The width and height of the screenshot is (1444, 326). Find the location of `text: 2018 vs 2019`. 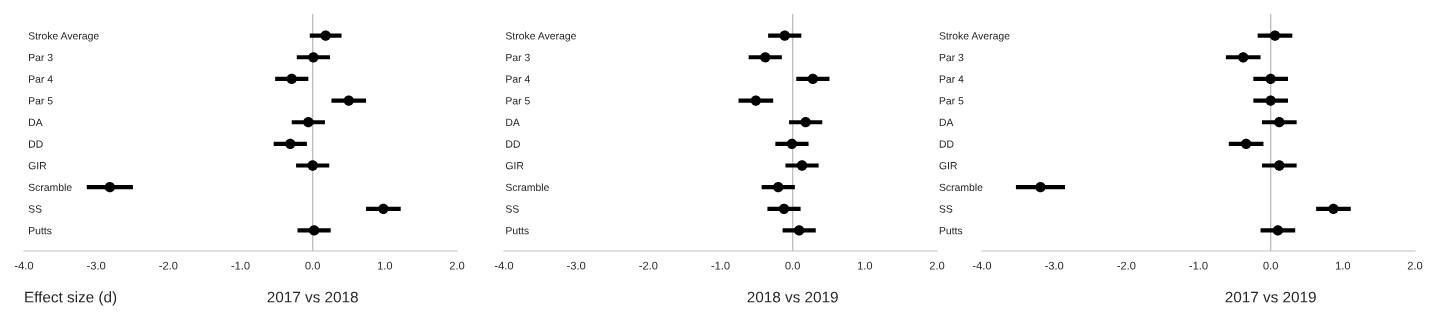

text: 2018 vs 2019 is located at coordinates (792, 297).